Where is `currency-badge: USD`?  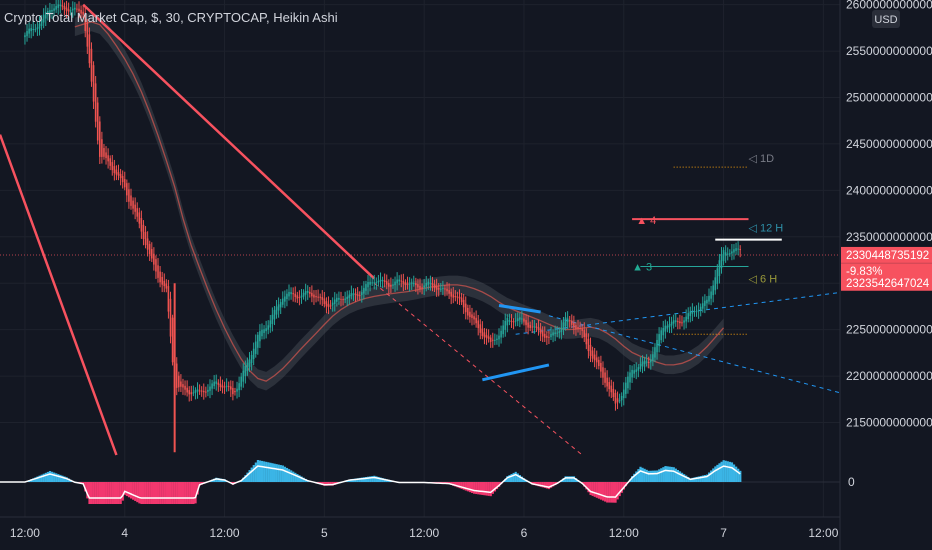
currency-badge: USD is located at coordinates (886, 19).